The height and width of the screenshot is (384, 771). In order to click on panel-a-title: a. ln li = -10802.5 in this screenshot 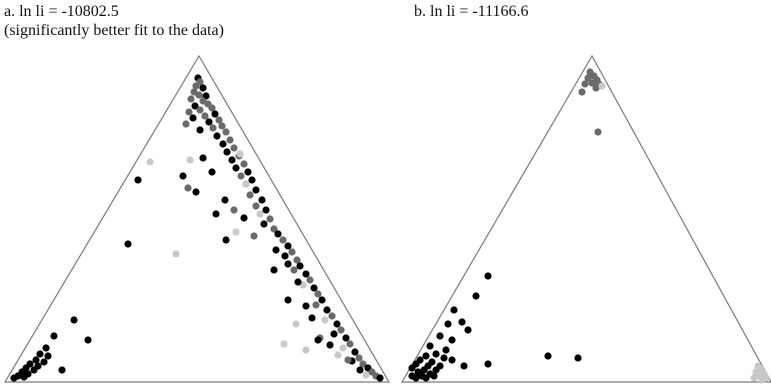, I will do `click(61, 11)`.